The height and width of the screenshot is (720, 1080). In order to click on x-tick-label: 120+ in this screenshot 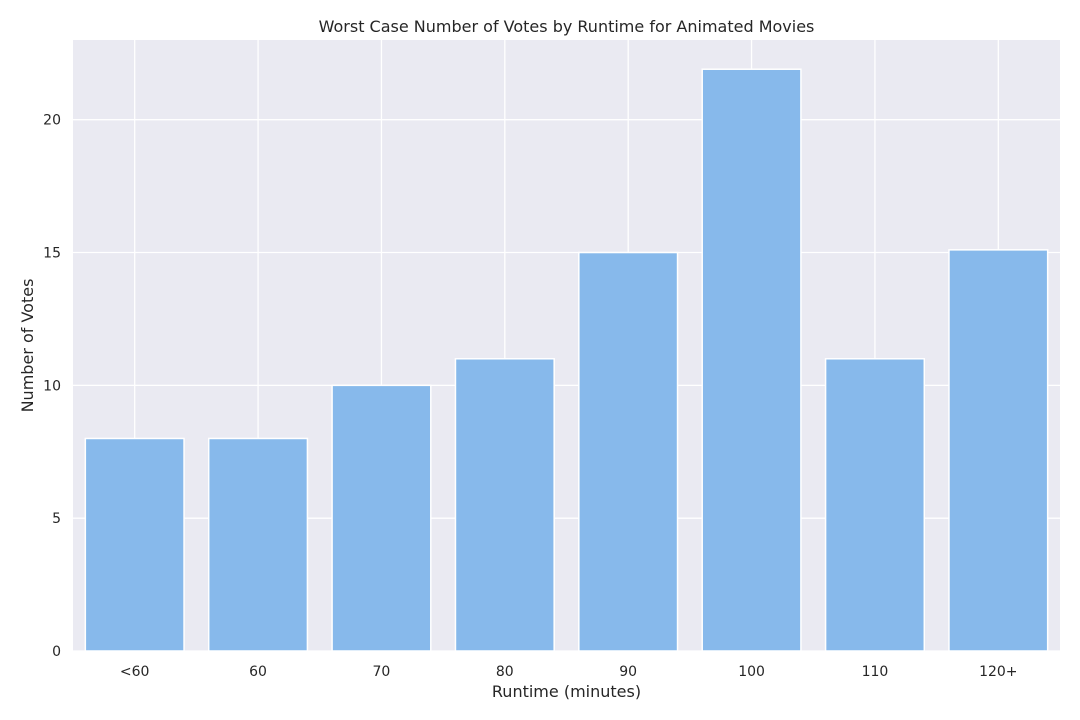, I will do `click(998, 672)`.